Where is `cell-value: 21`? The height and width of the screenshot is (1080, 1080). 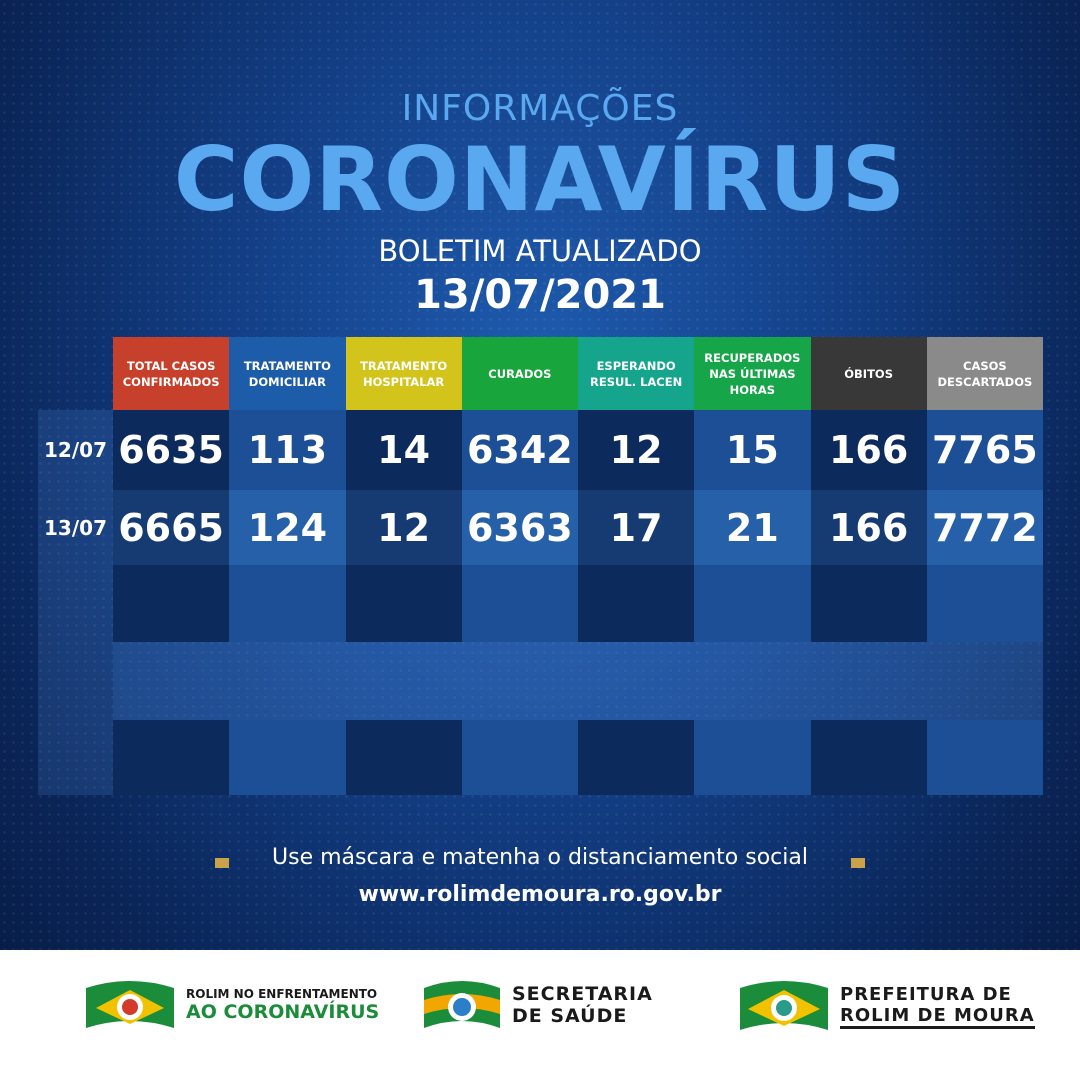 cell-value: 21 is located at coordinates (752, 527).